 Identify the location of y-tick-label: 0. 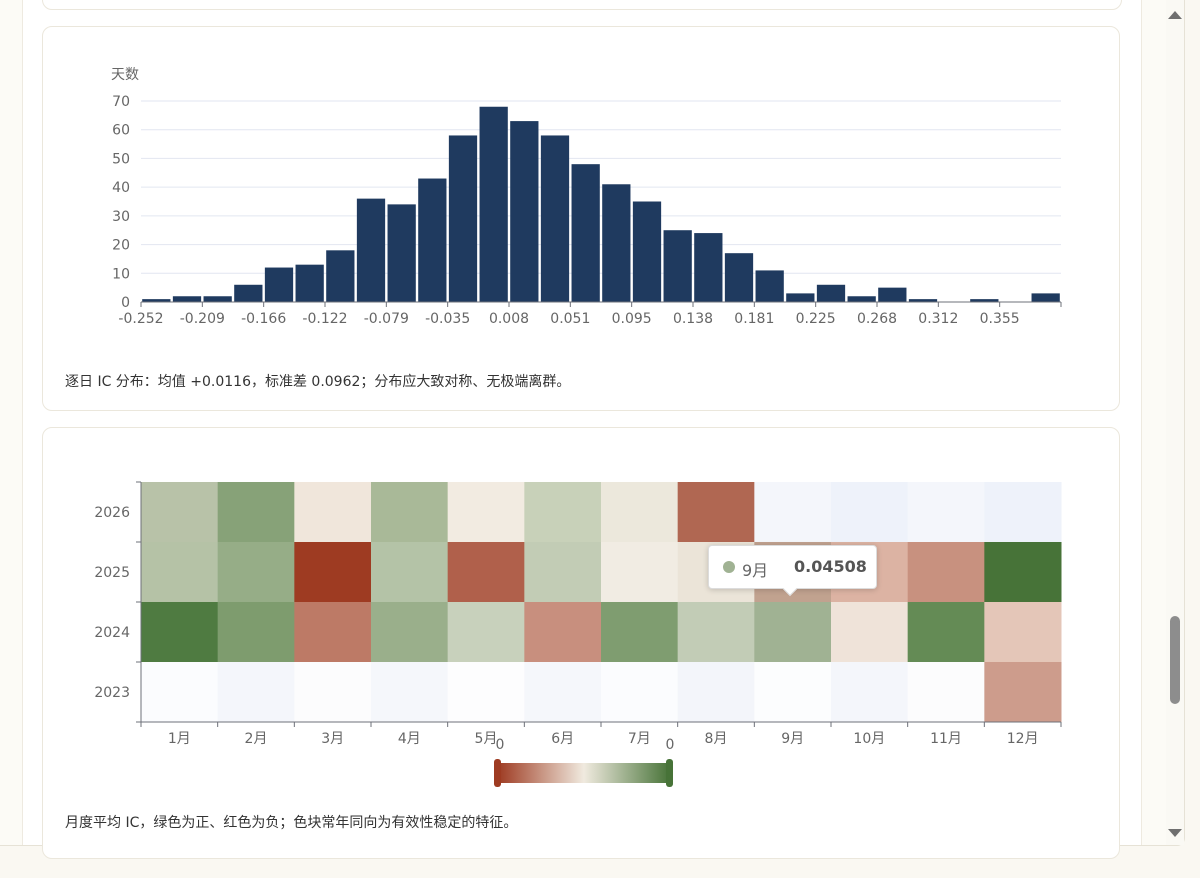
(125, 303).